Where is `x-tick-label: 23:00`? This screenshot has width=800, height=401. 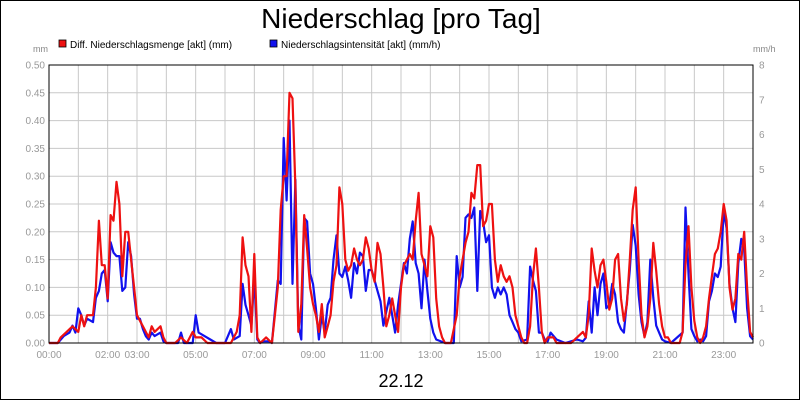
x-tick-label: 23:00 is located at coordinates (723, 355).